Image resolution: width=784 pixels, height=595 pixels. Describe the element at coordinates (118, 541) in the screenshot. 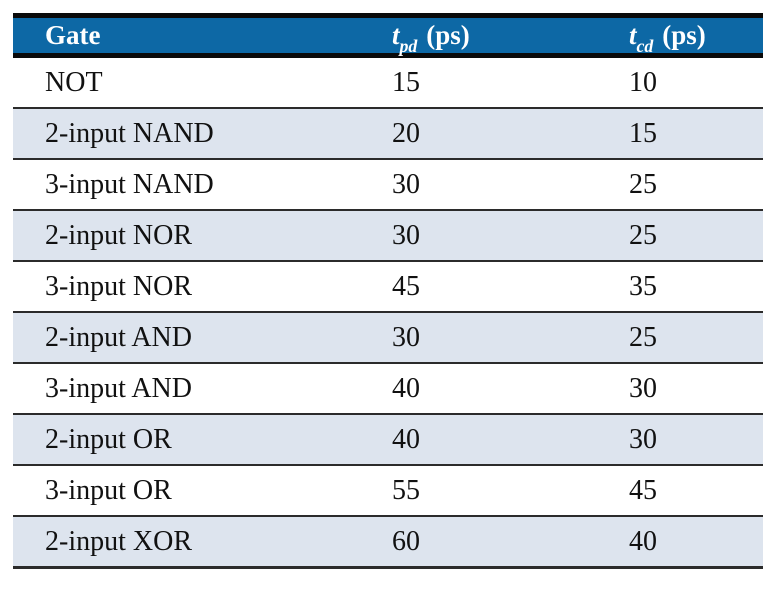

I see `gate-cell: 2-input XOR` at that location.